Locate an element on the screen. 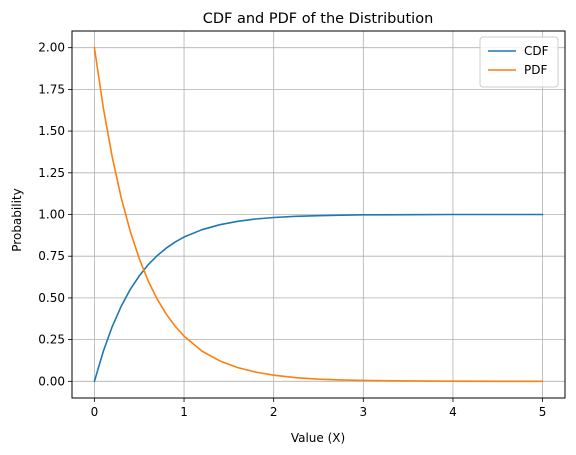 This screenshot has height=455, width=576. y-axis-ticks: 0.00 0.25 0.50 0.75 1.00 1.25 1.50 1.75 2.00 is located at coordinates (55, 214).